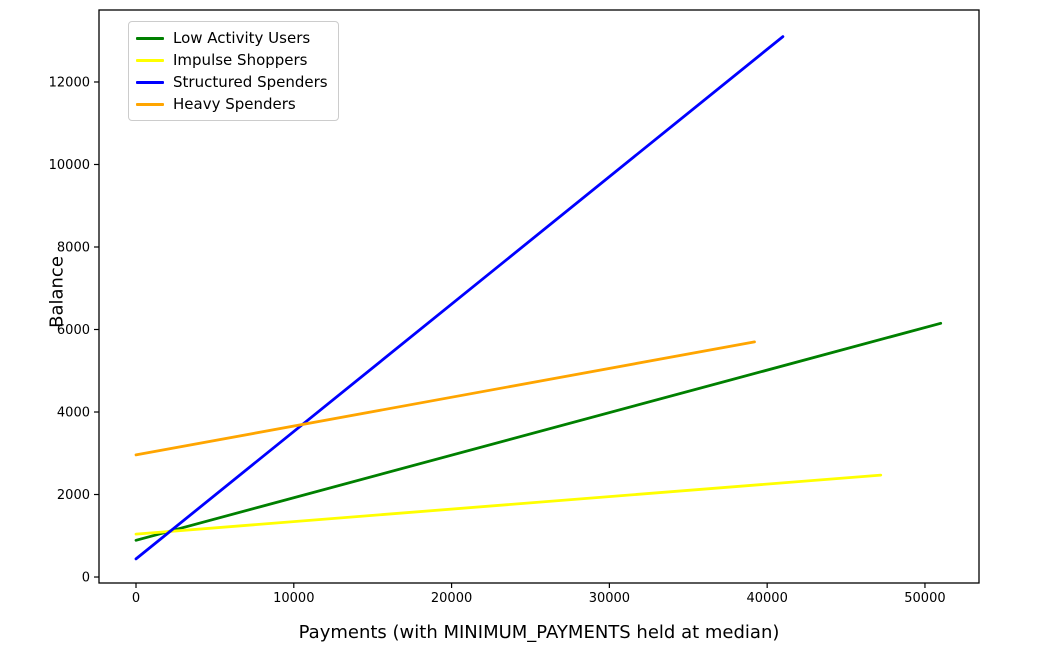  Describe the element at coordinates (73, 413) in the screenshot. I see `y-tick-label: 4000` at that location.